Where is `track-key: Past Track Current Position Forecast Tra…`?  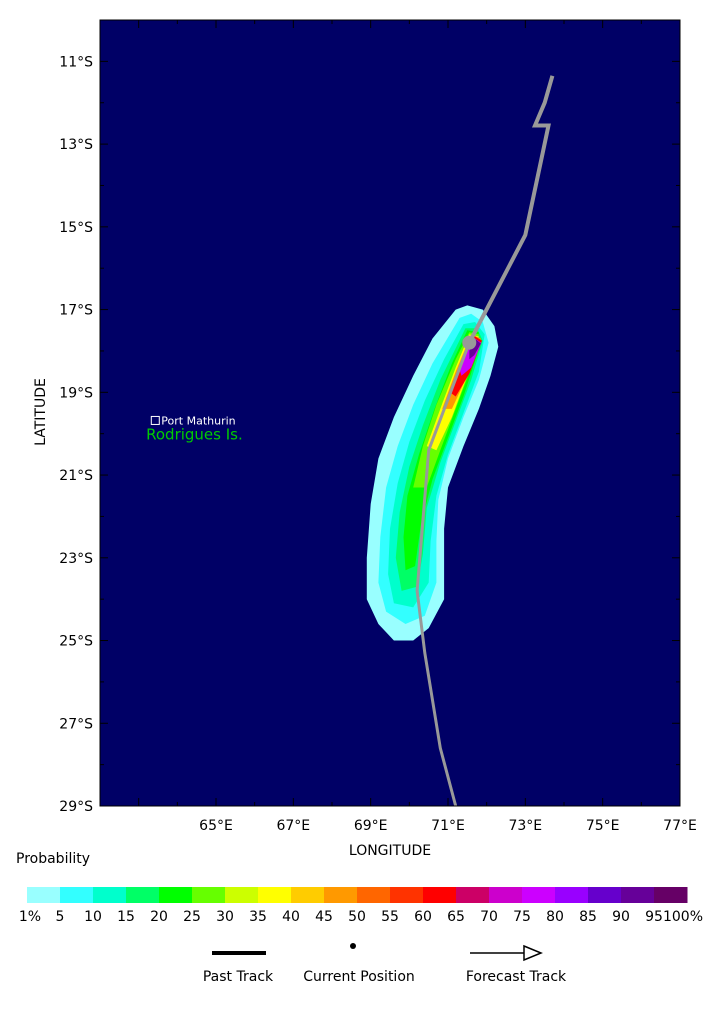 track-key: Past Track Current Position Forecast Tra… is located at coordinates (385, 964).